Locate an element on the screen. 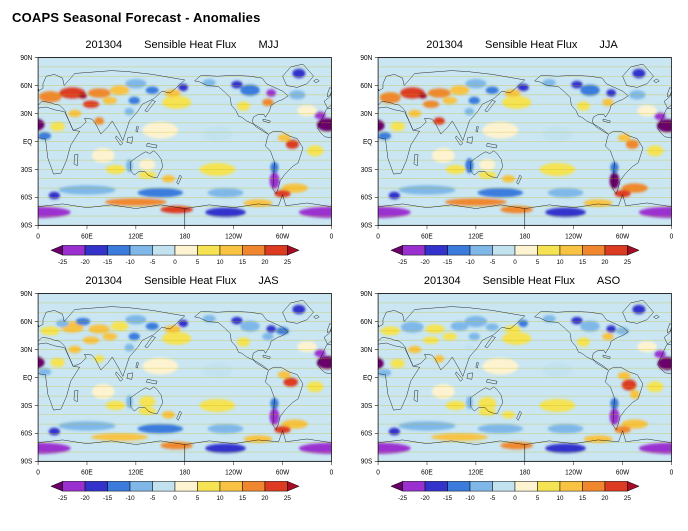 Image resolution: width=688 pixels, height=531 pixels. svg-text: 60E is located at coordinates (427, 236).